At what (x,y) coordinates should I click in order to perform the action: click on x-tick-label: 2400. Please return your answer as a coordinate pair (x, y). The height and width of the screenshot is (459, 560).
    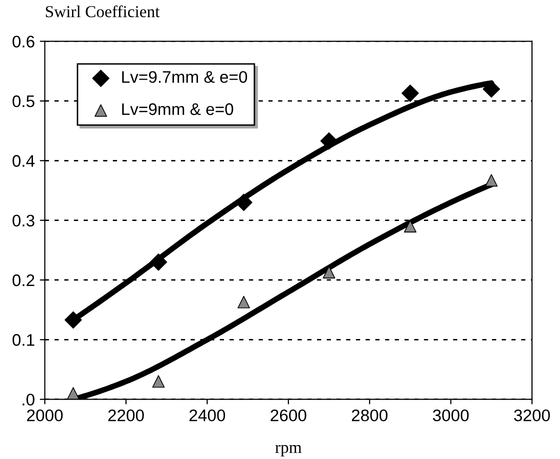
    Looking at the image, I should click on (208, 415).